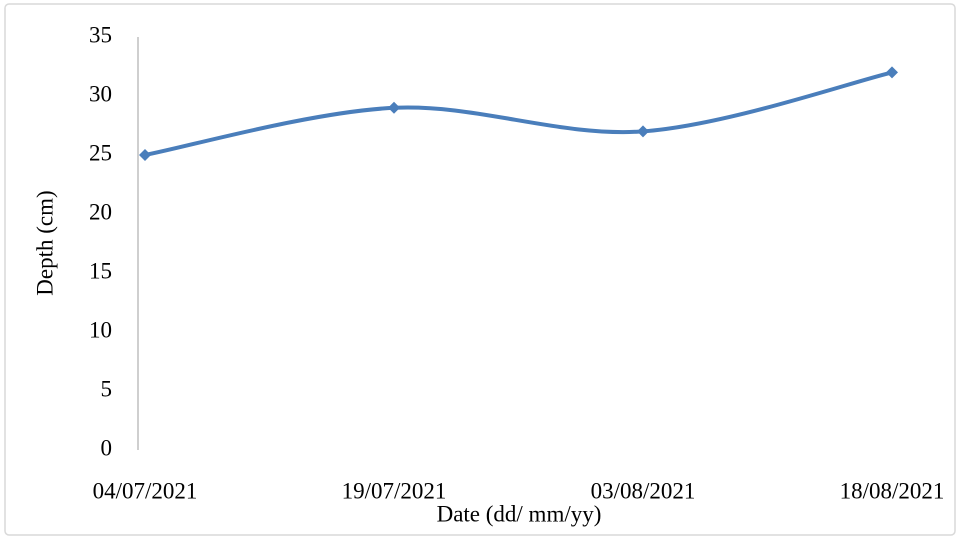 The image size is (960, 539). What do you see at coordinates (643, 490) in the screenshot?
I see `x-tick-label: 03/08/2021` at bounding box center [643, 490].